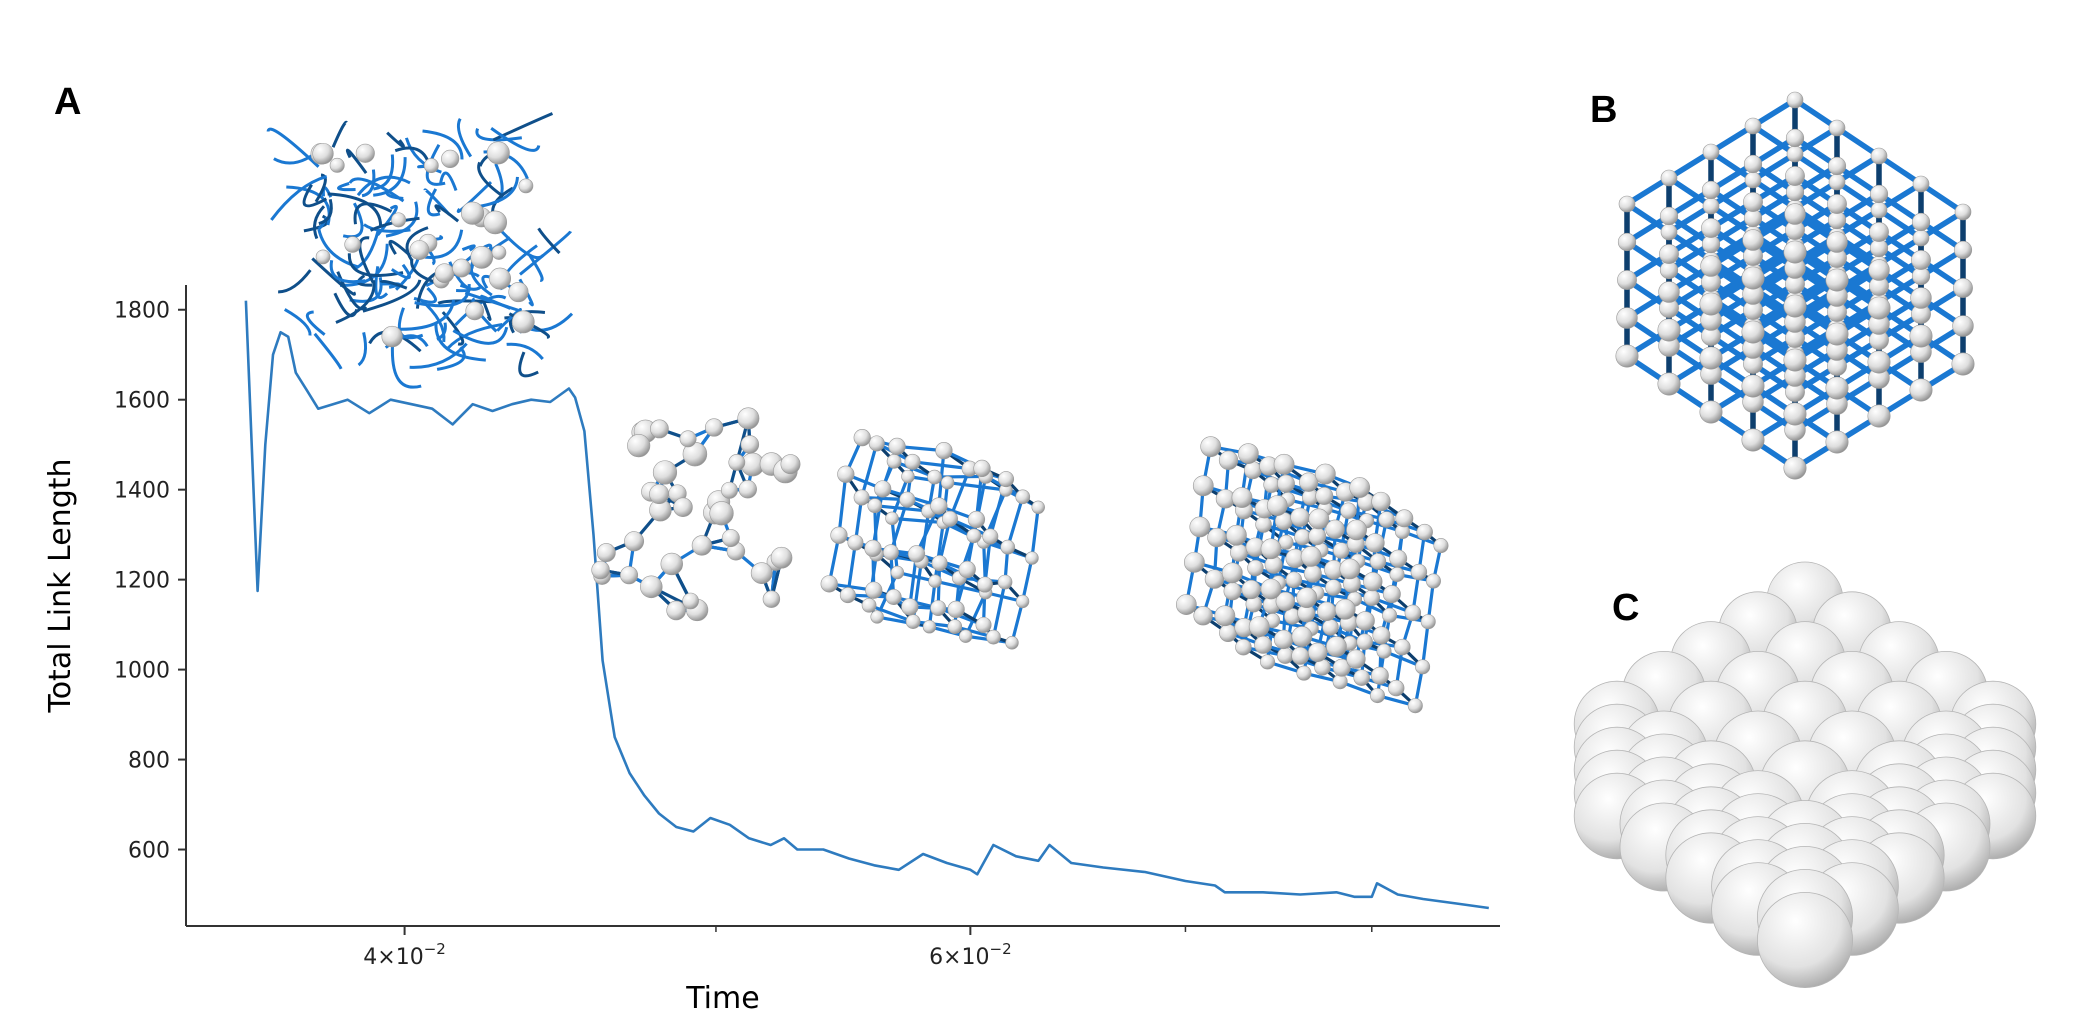 The height and width of the screenshot is (1020, 2089). Describe the element at coordinates (1603, 110) in the screenshot. I see `panel-label-b: B` at that location.